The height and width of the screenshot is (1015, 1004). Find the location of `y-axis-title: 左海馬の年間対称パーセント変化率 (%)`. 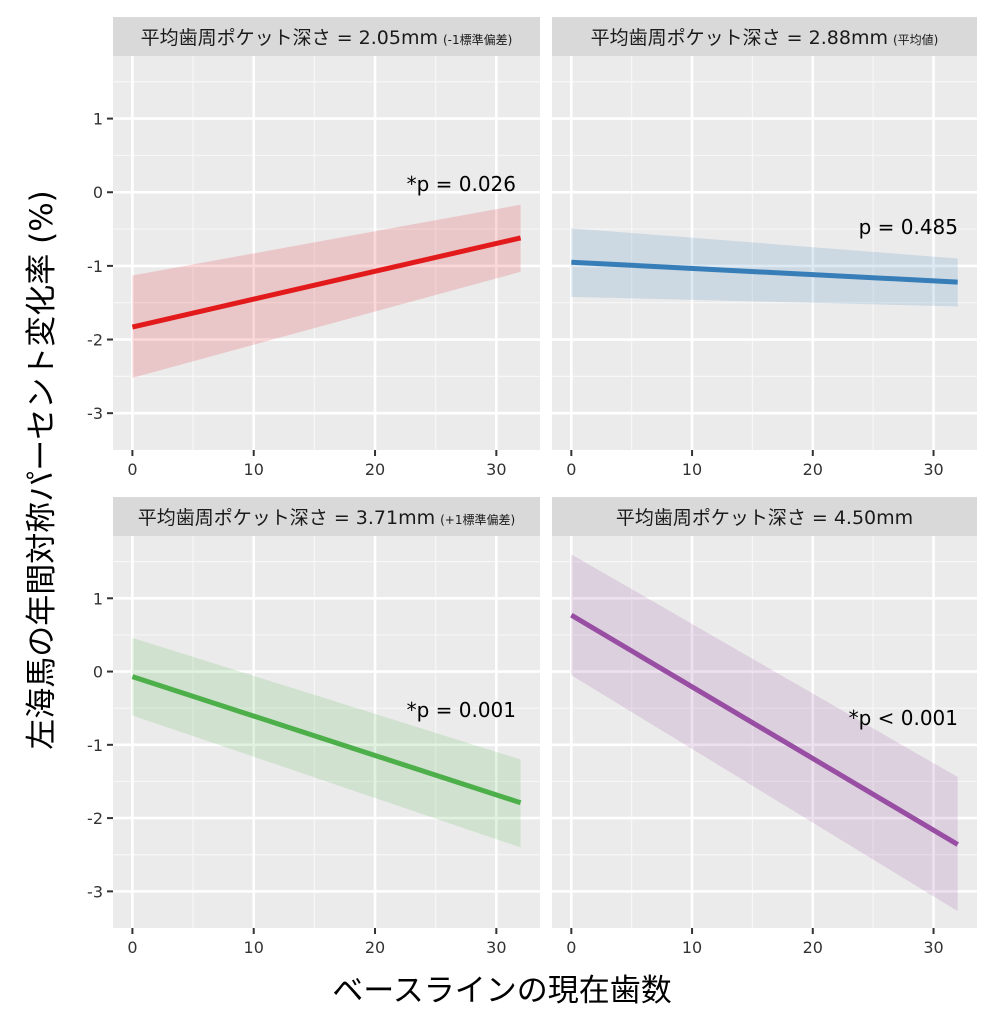

y-axis-title: 左海馬の年間対称パーセント変化率 (%) is located at coordinates (42, 470).